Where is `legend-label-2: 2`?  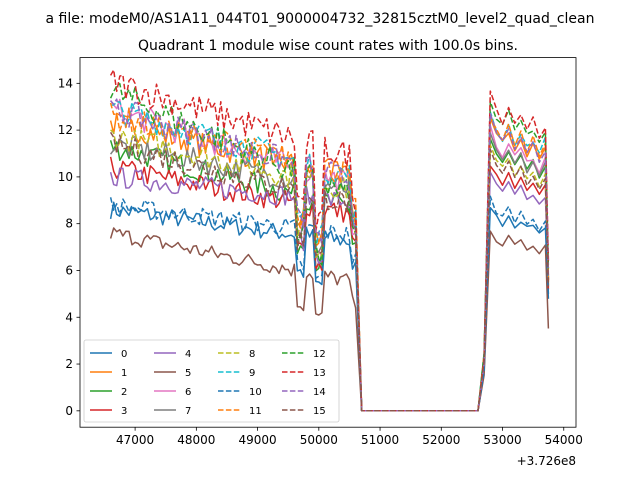 legend-label-2: 2 is located at coordinates (124, 392).